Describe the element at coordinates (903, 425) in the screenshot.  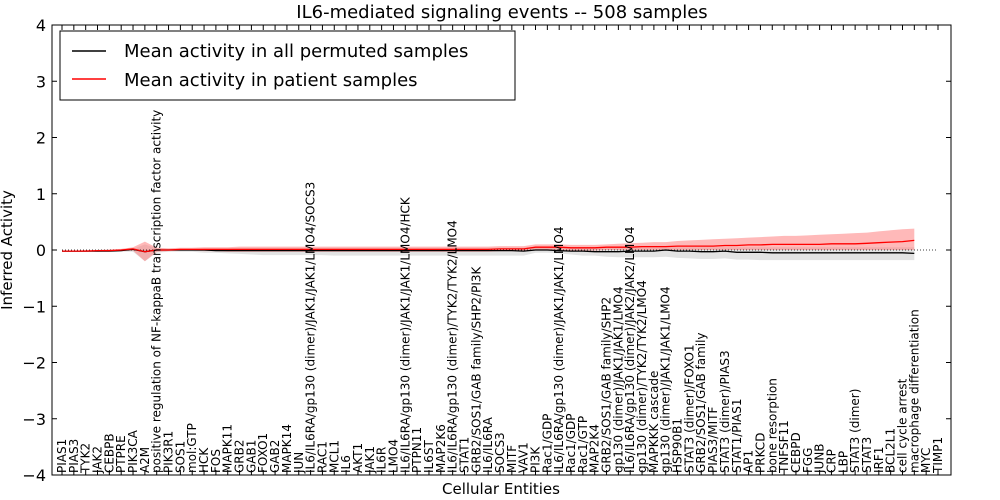
I see `x-tick-label: cell cycle arrest` at that location.